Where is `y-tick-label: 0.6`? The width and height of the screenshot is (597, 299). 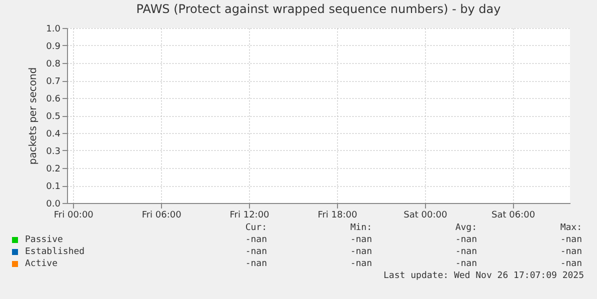 y-tick-label: 0.6 is located at coordinates (53, 99).